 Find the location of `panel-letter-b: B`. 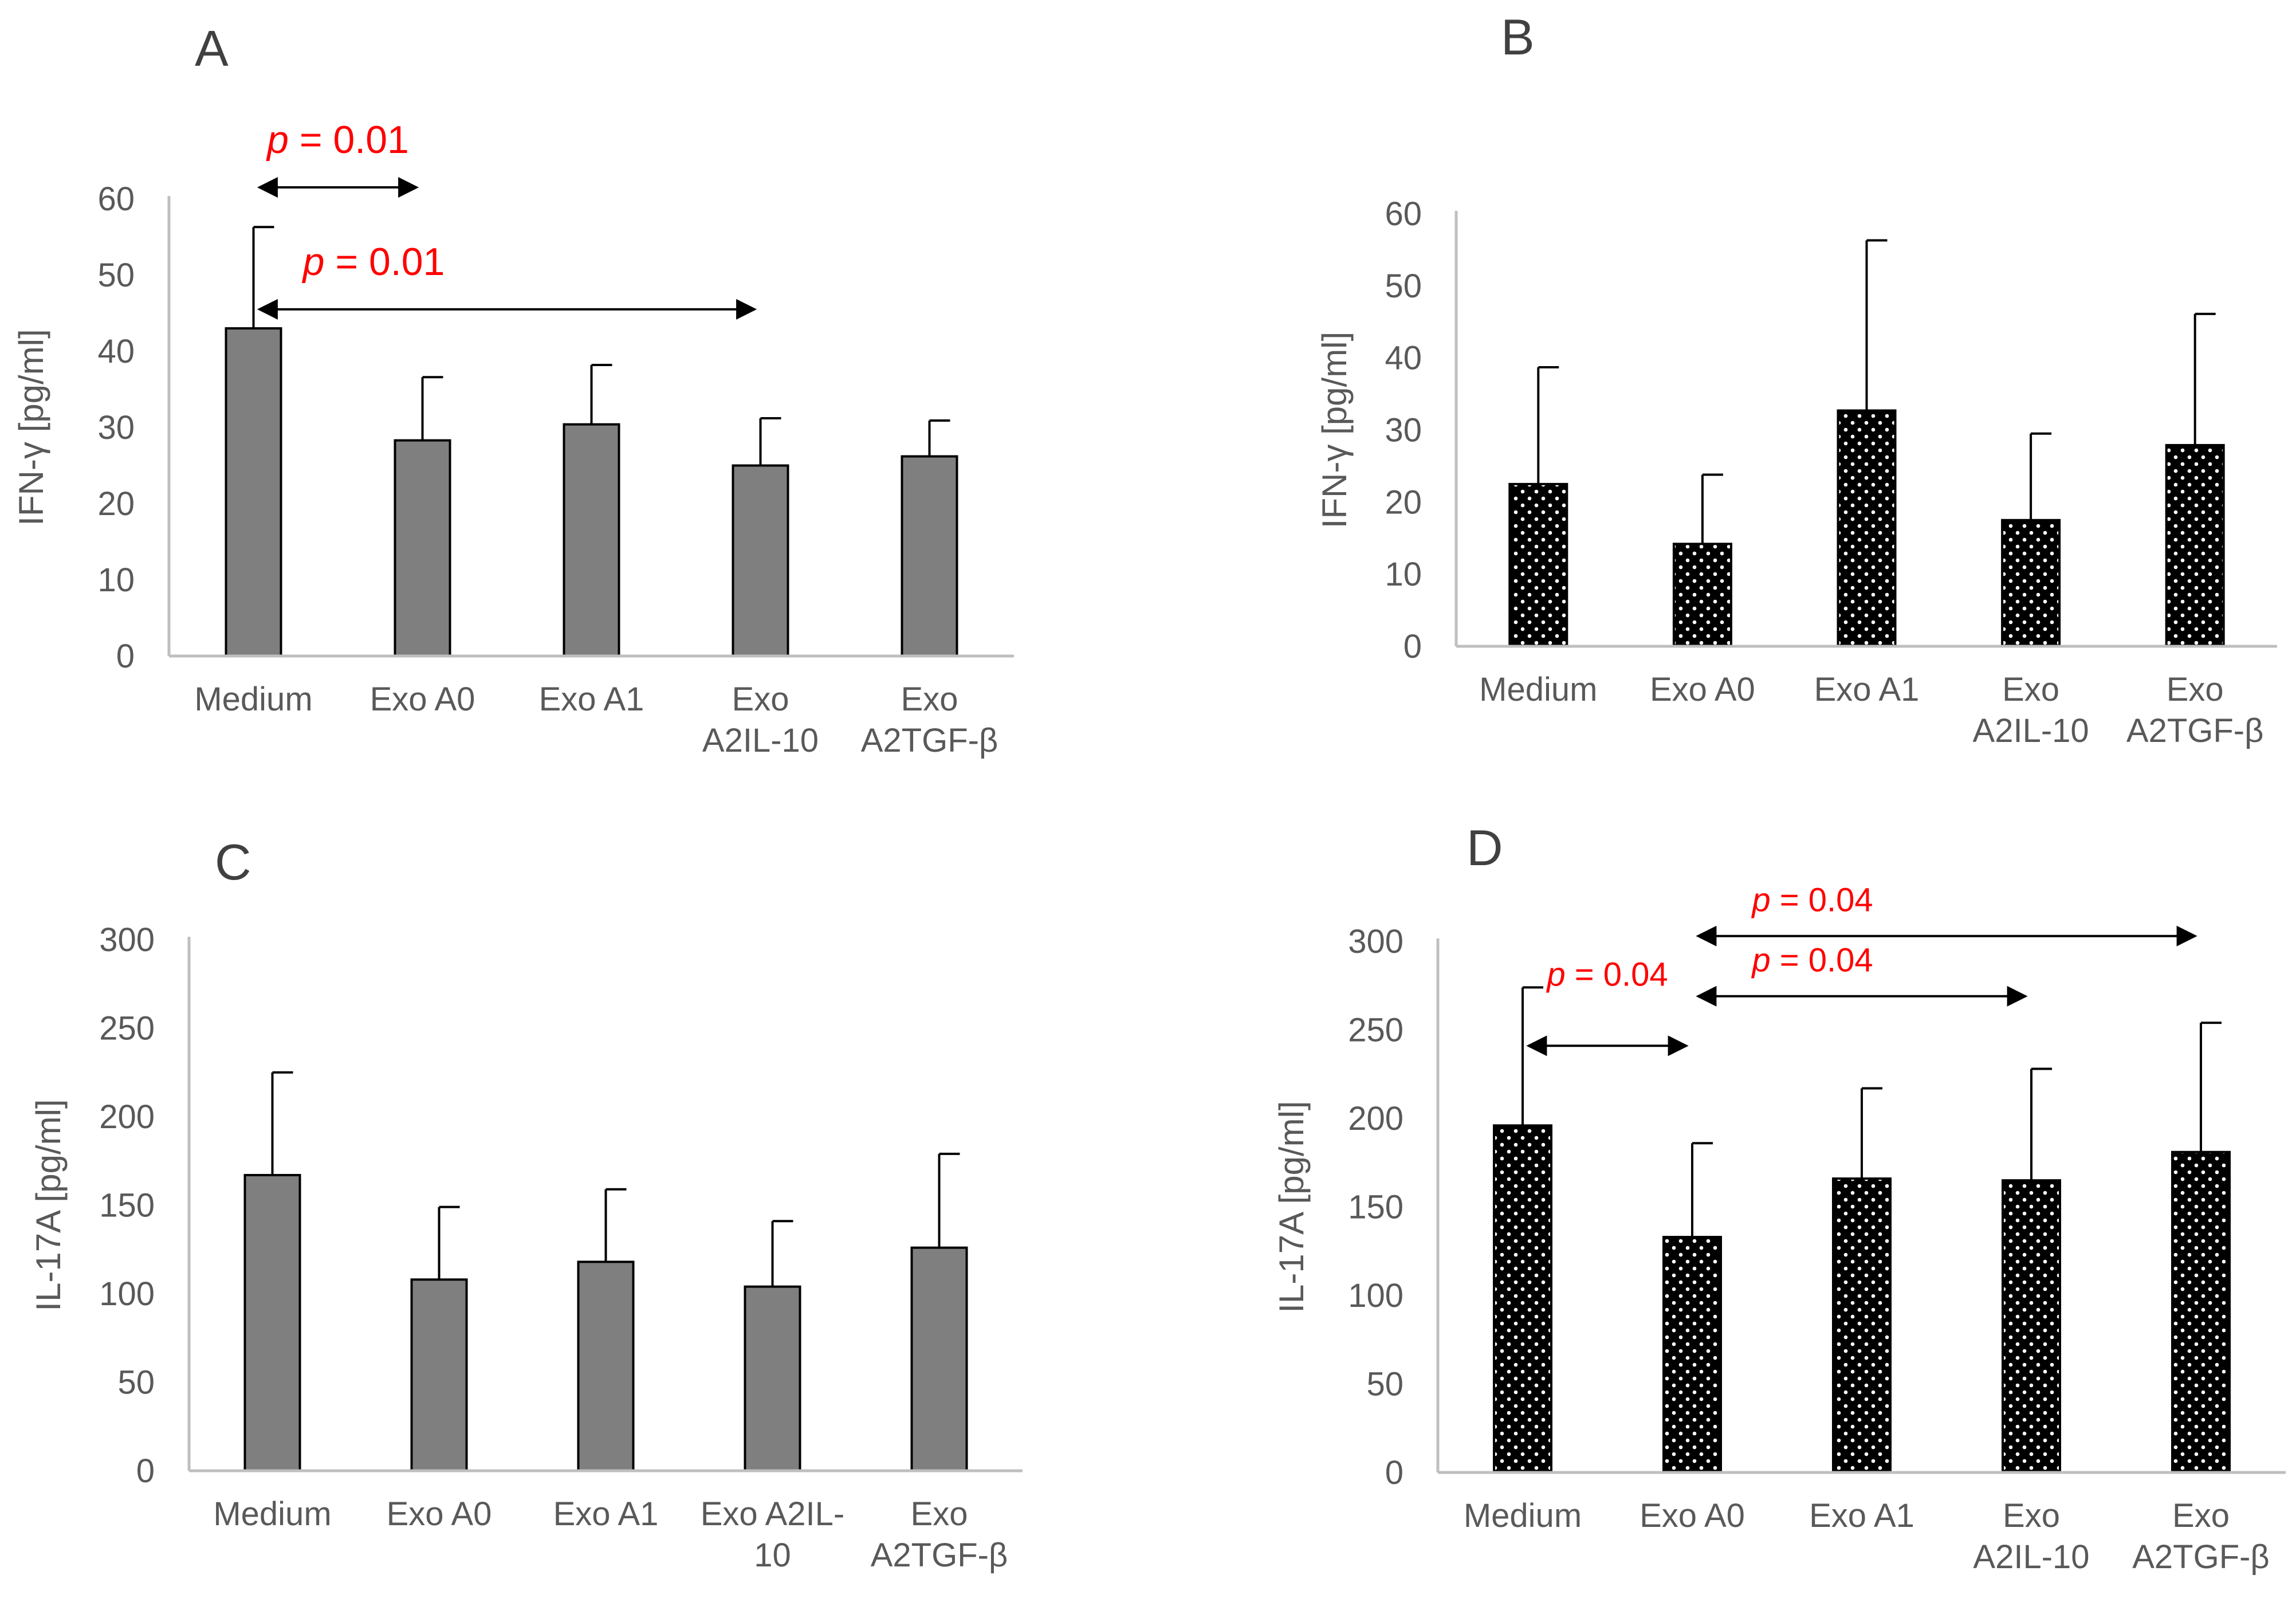

panel-letter-b: B is located at coordinates (1518, 37).